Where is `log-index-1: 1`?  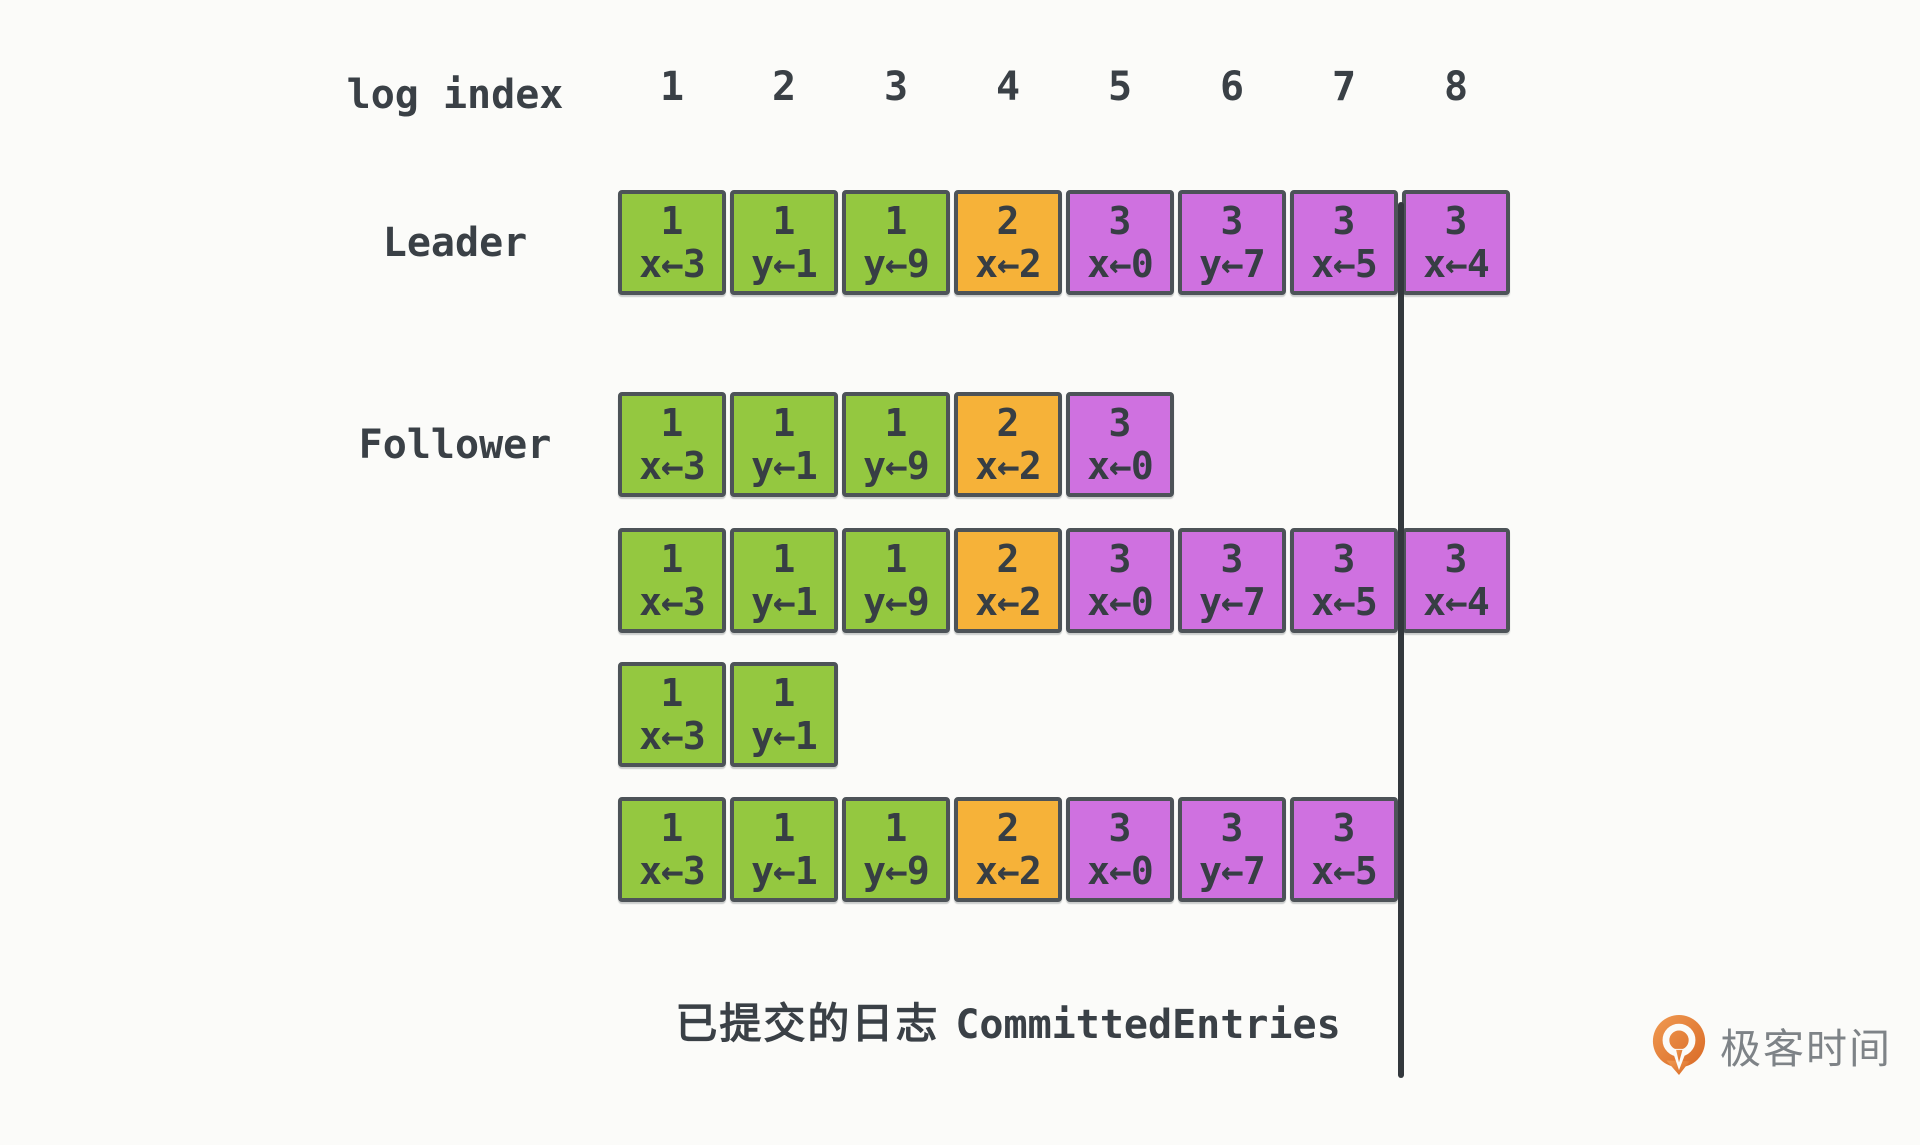
log-index-1: 1 is located at coordinates (672, 87).